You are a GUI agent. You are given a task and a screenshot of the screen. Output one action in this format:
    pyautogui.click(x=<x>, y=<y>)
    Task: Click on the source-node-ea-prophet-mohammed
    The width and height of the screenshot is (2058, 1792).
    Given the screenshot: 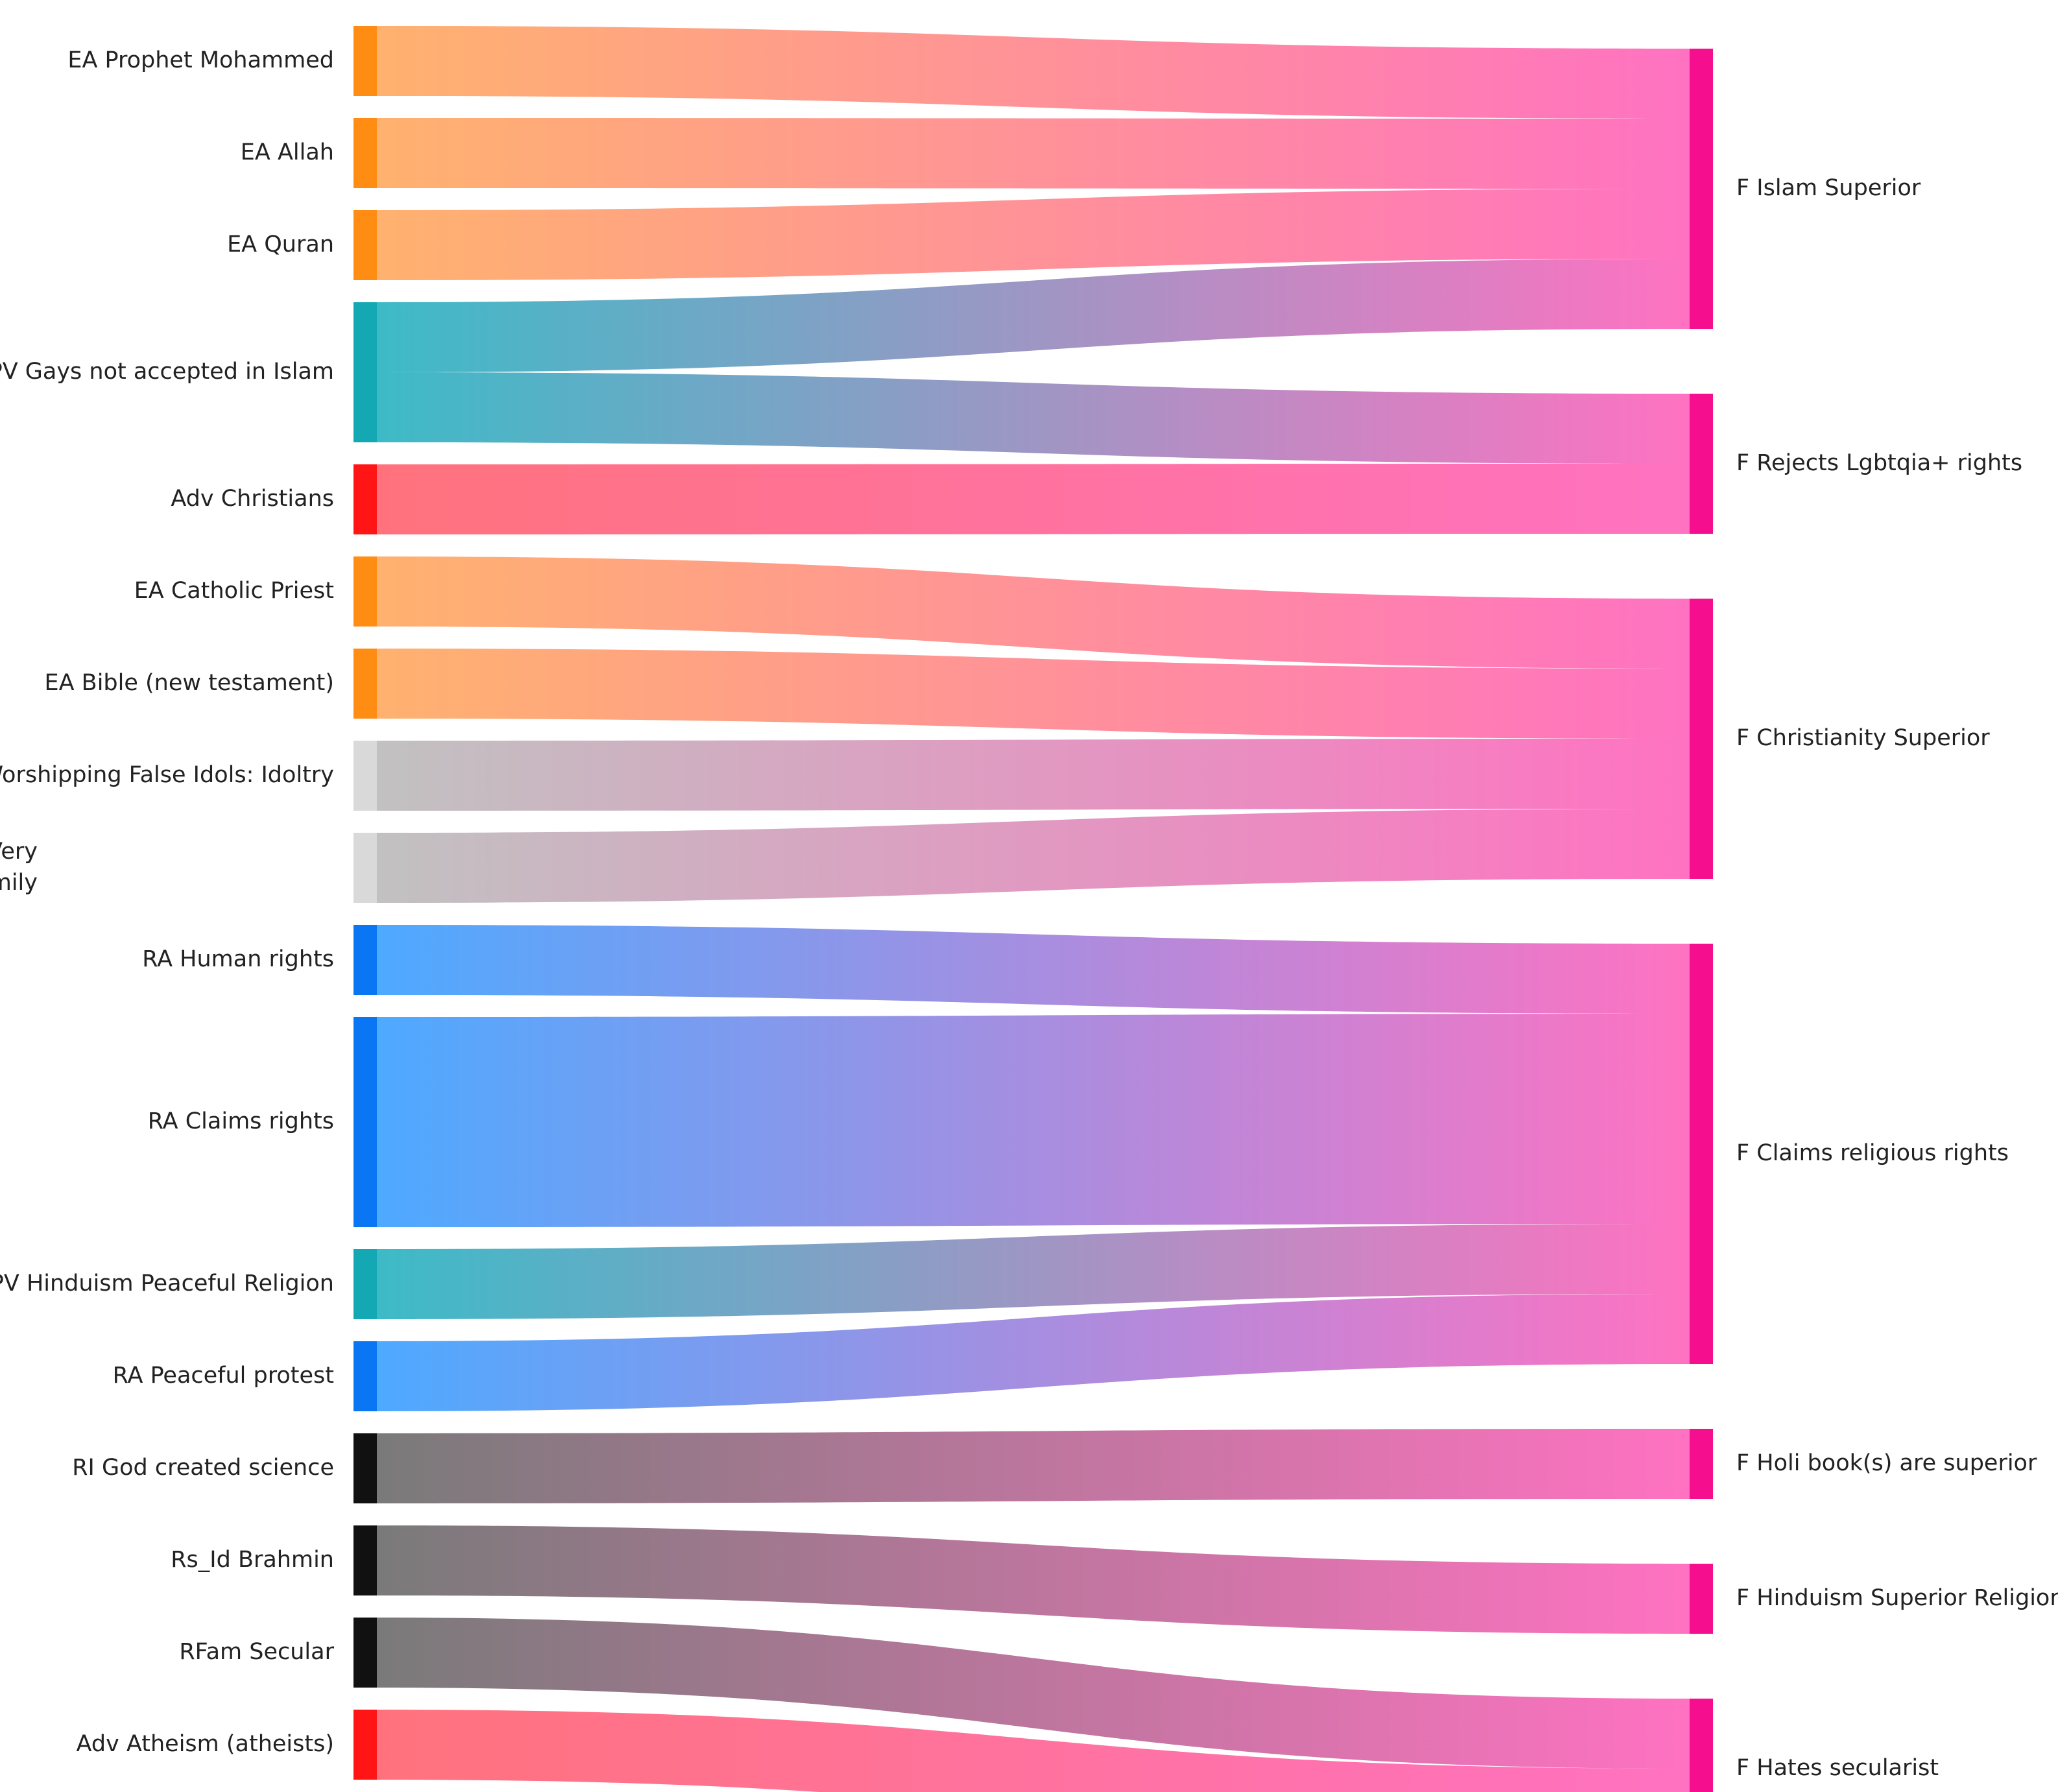 What is the action you would take?
    pyautogui.click(x=365, y=61)
    